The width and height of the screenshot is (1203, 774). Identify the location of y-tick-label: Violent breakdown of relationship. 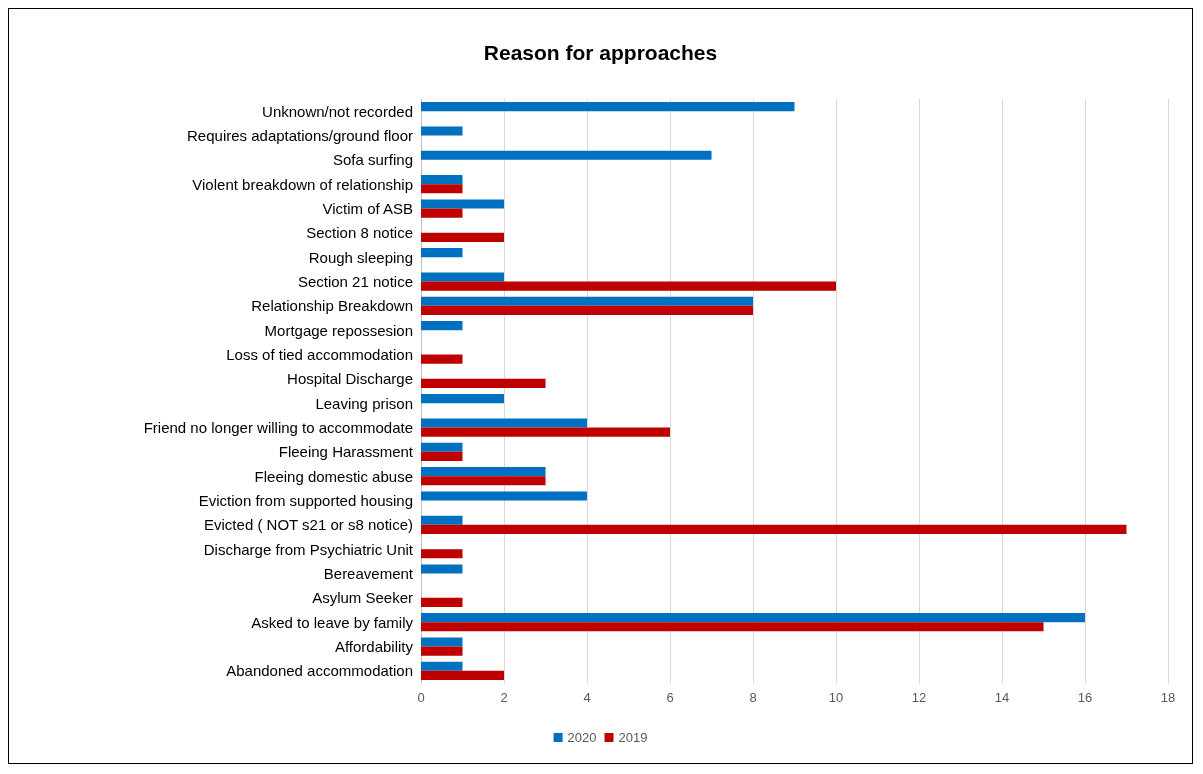
(302, 184).